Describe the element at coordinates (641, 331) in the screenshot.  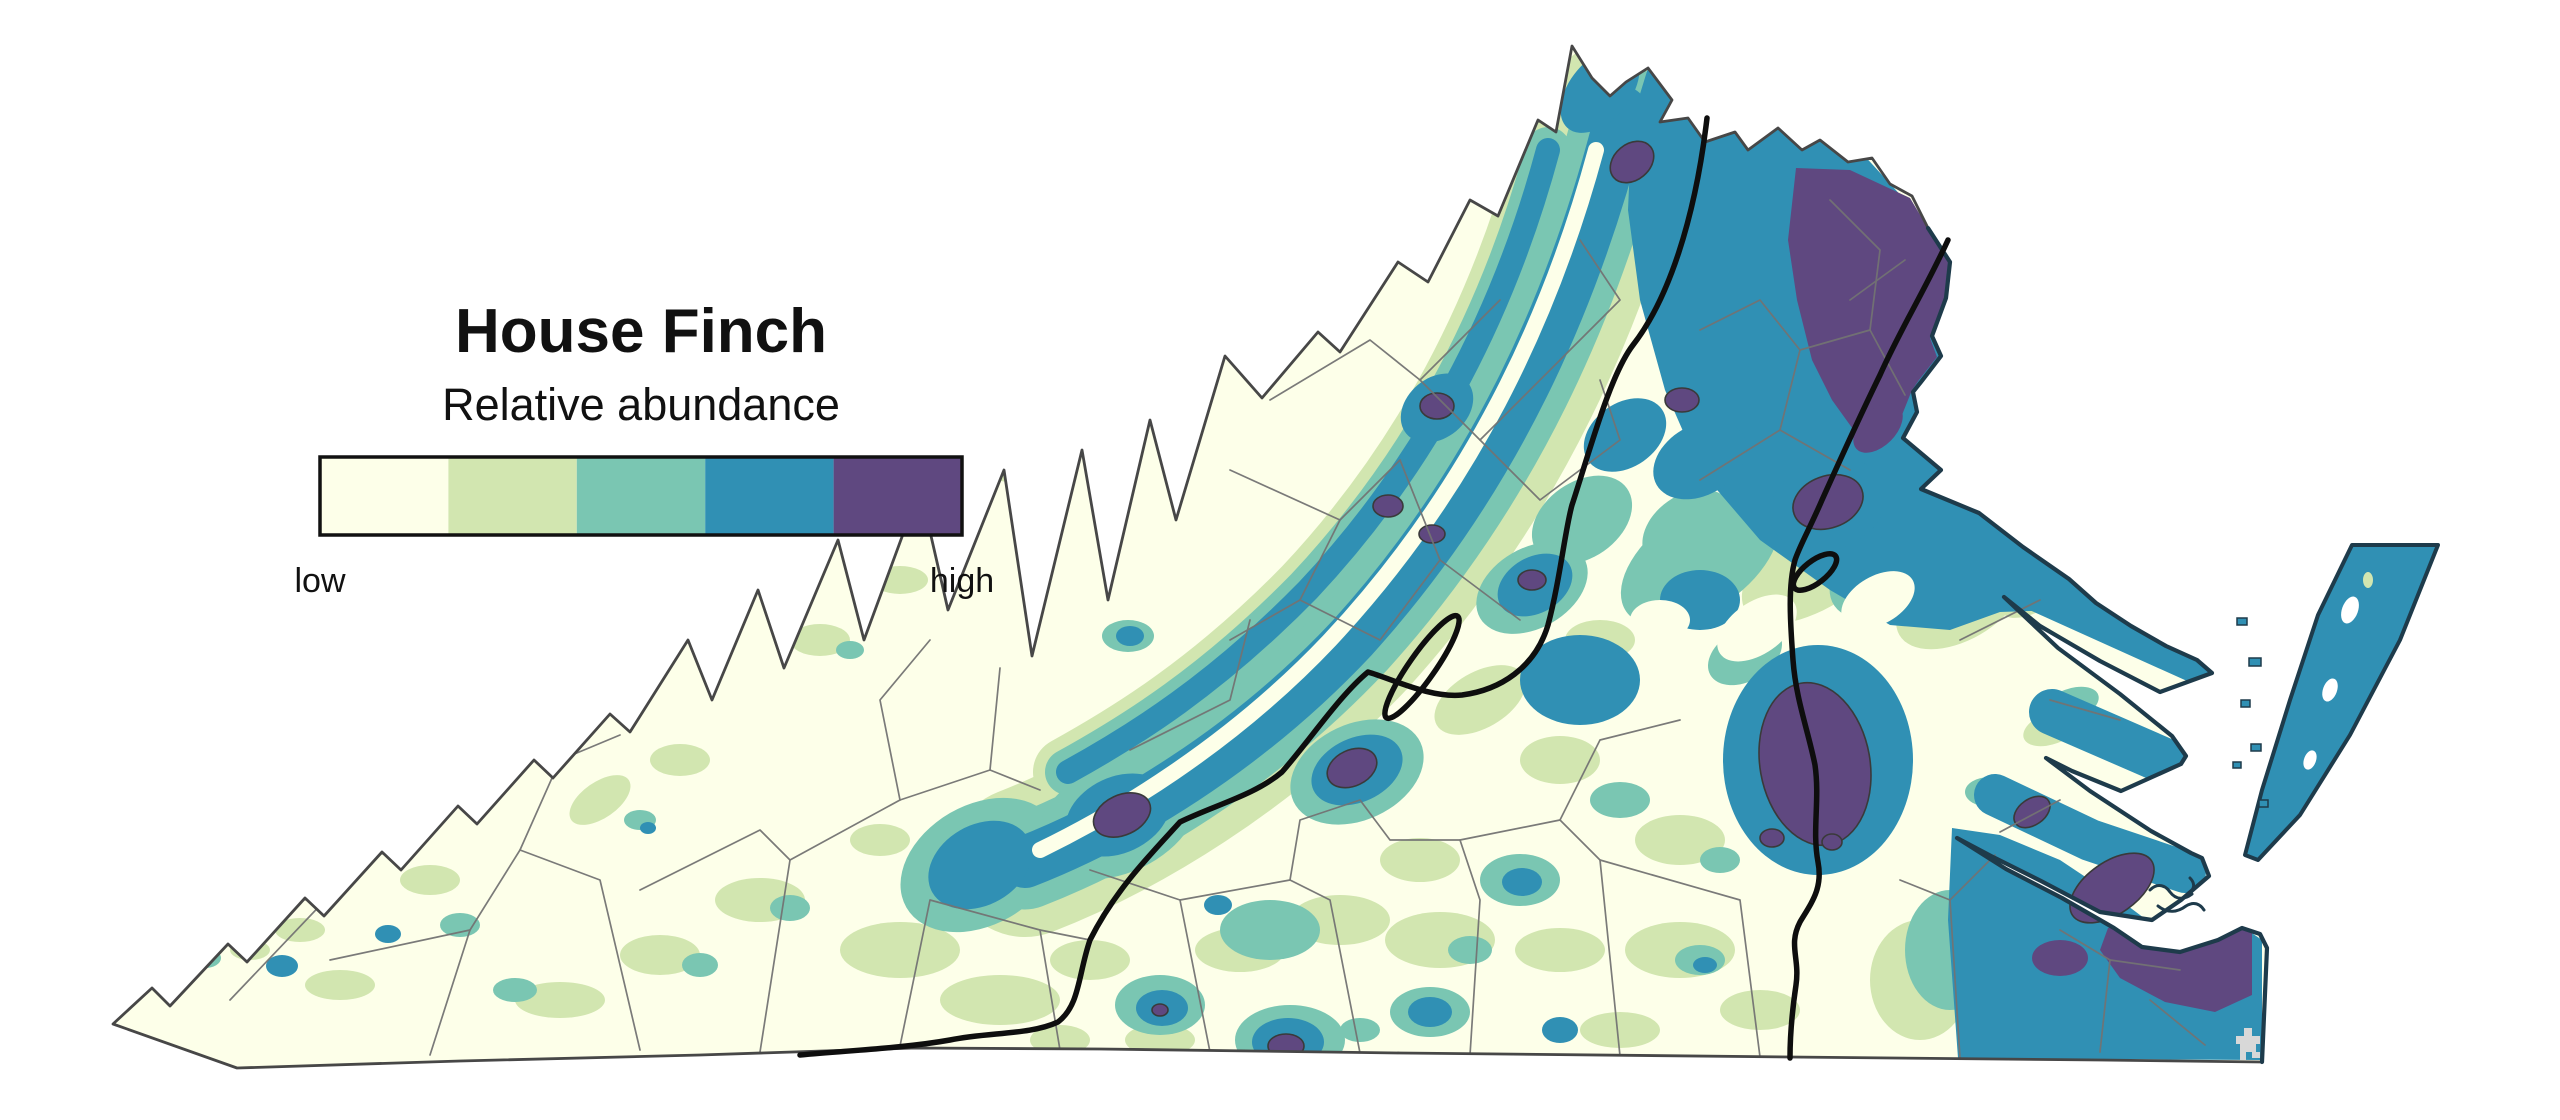
I see `map-title: House Finch` at that location.